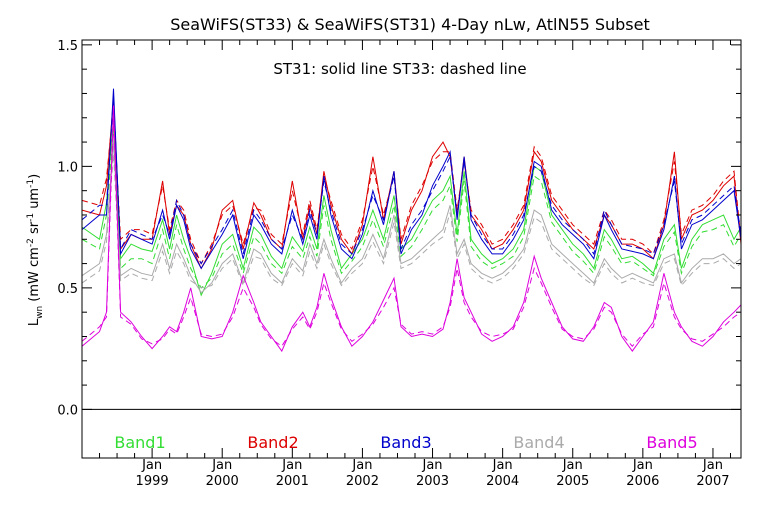 Image resolution: width=768 pixels, height=512 pixels. Describe the element at coordinates (272, 442) in the screenshot. I see `legend-band2: Band2` at that location.